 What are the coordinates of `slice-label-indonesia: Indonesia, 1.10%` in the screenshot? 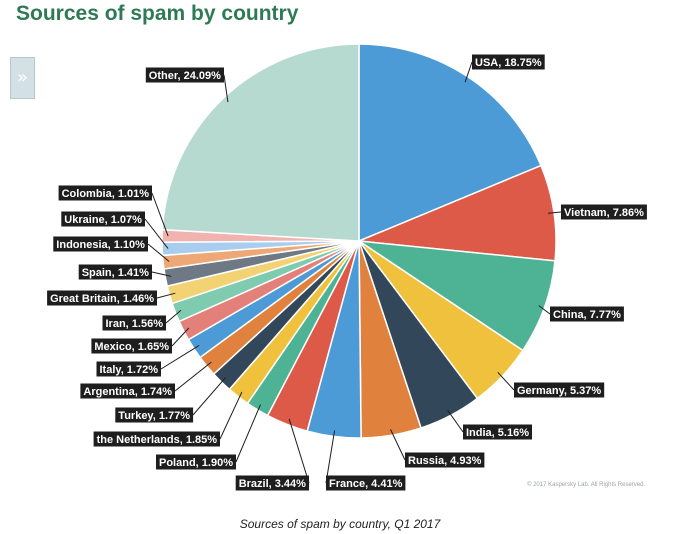 It's located at (100, 244).